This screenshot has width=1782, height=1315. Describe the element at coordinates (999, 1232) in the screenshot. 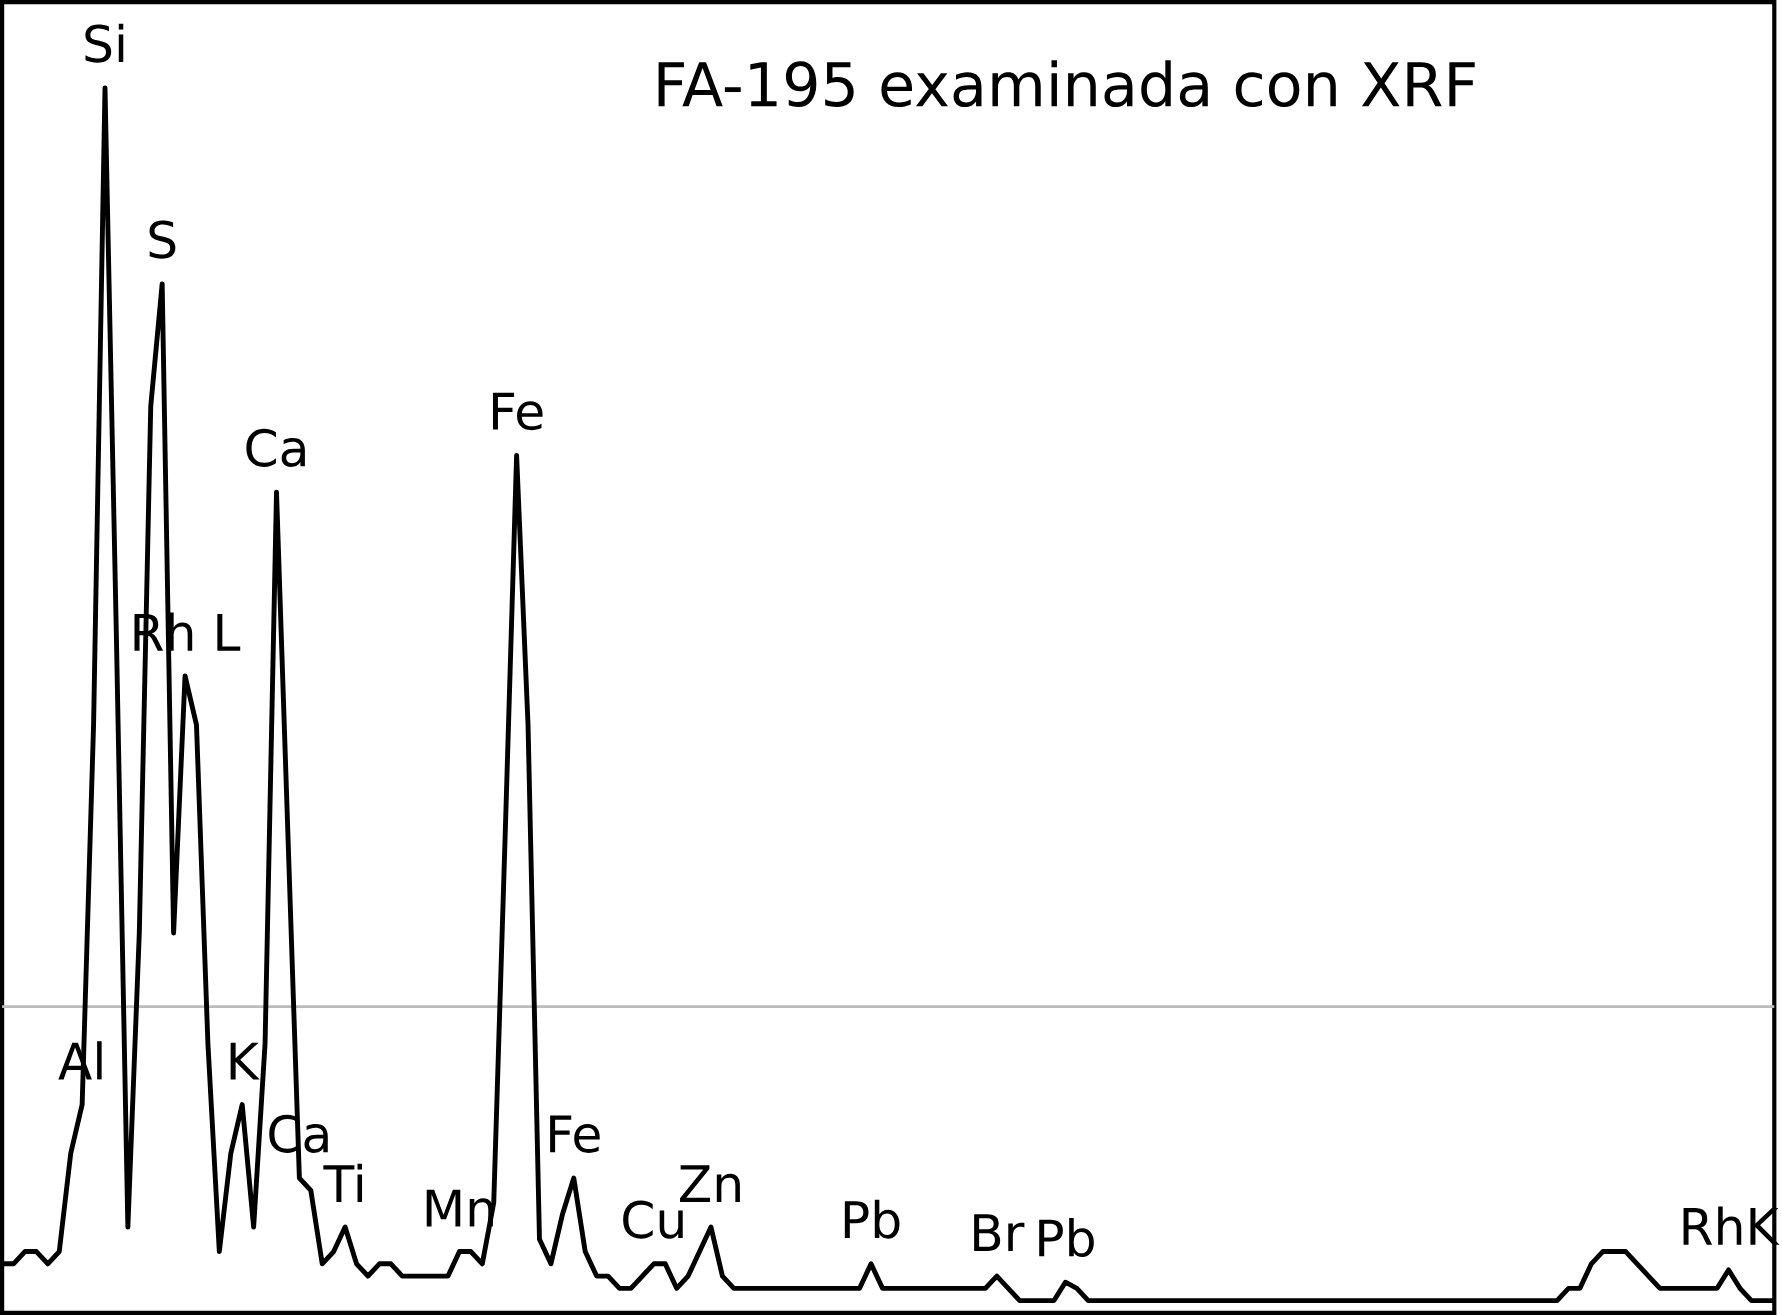

I see `annotation: Br` at that location.